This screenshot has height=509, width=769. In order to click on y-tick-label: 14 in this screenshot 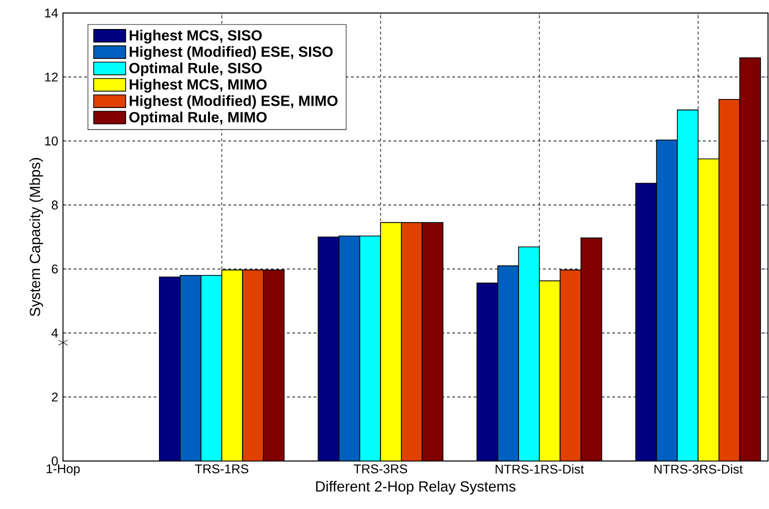, I will do `click(51, 13)`.